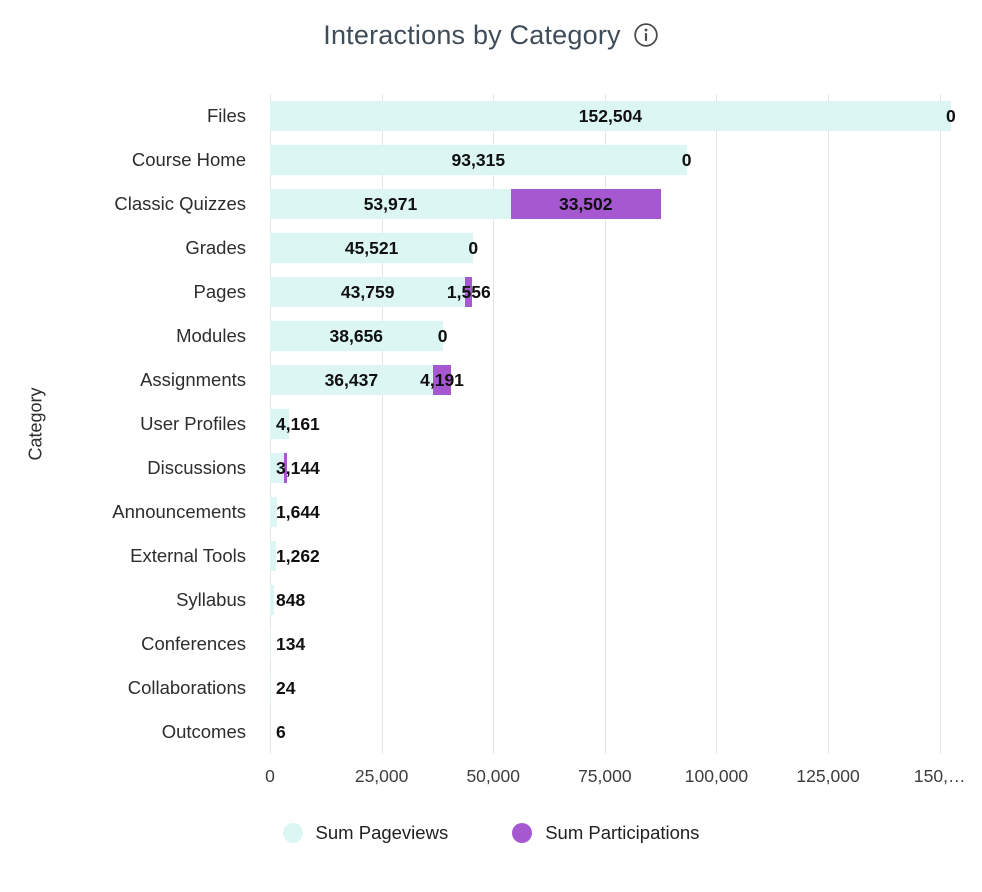 This screenshot has width=982, height=892. I want to click on x-tick-label: 75,000, so click(605, 776).